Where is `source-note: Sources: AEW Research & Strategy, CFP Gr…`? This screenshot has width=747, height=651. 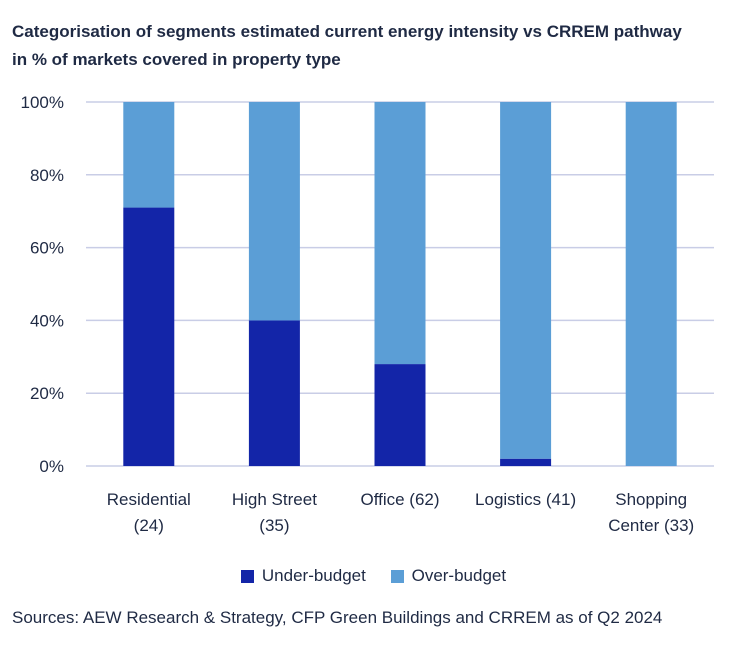
source-note: Sources: AEW Research & Strategy, CFP Gr… is located at coordinates (337, 617).